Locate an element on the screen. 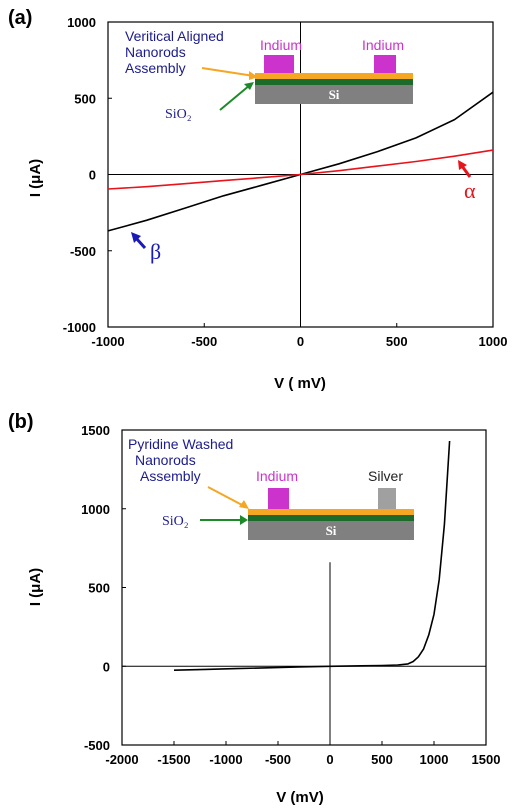  assembly-pointer-head-b is located at coordinates (244, 504).